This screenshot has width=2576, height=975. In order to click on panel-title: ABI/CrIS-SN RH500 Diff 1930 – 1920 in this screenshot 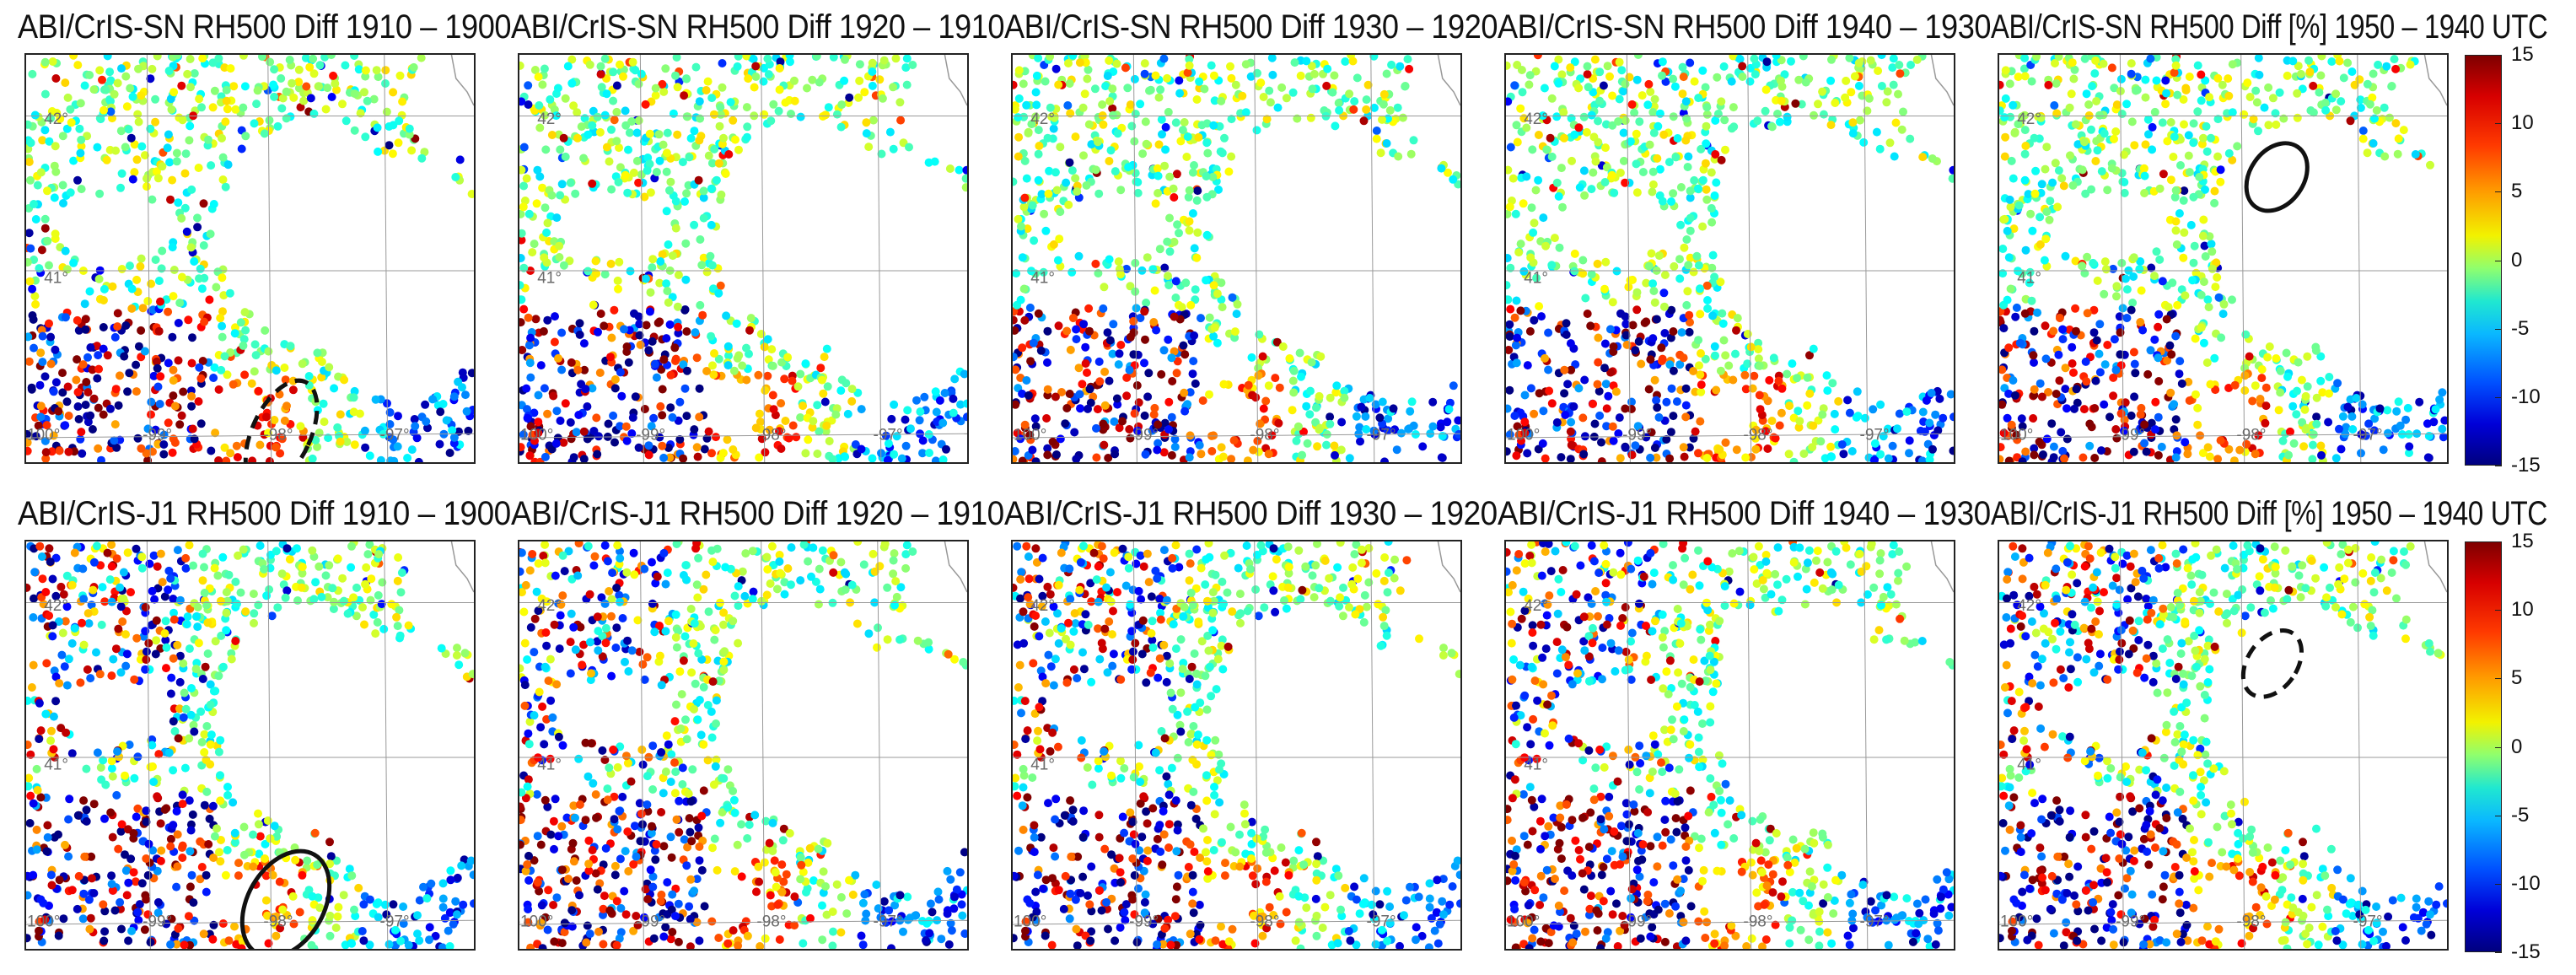, I will do `click(1251, 27)`.